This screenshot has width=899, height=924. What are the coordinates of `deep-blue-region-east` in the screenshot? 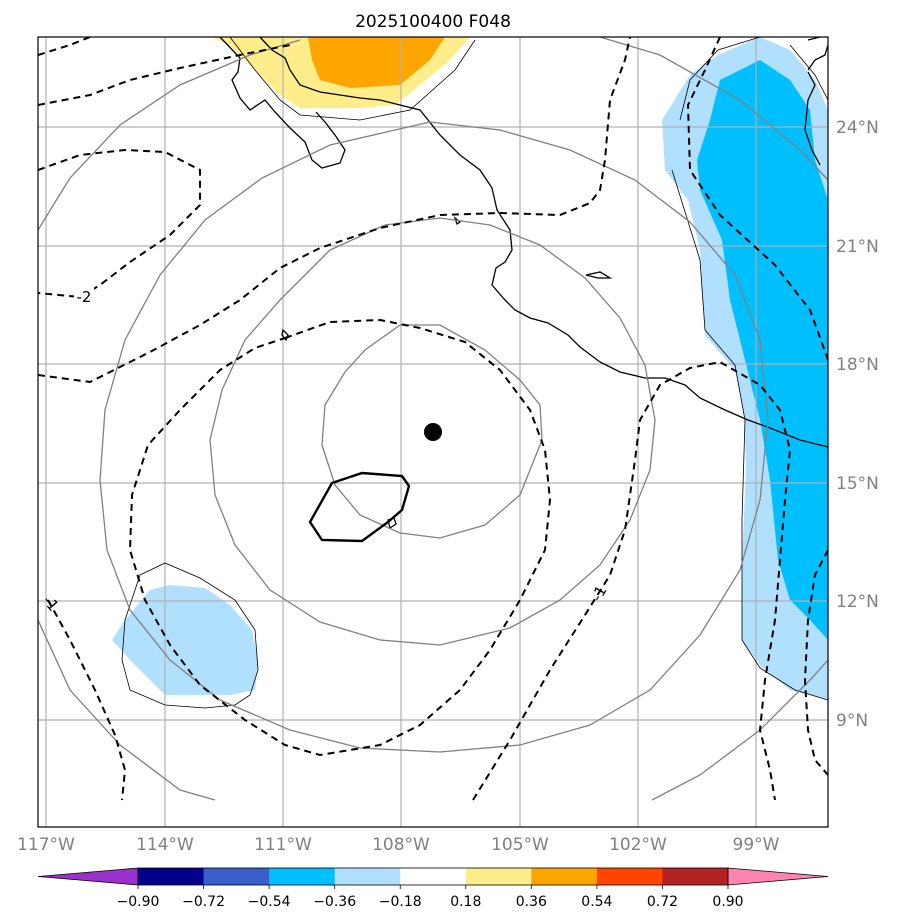 It's located at (762, 350).